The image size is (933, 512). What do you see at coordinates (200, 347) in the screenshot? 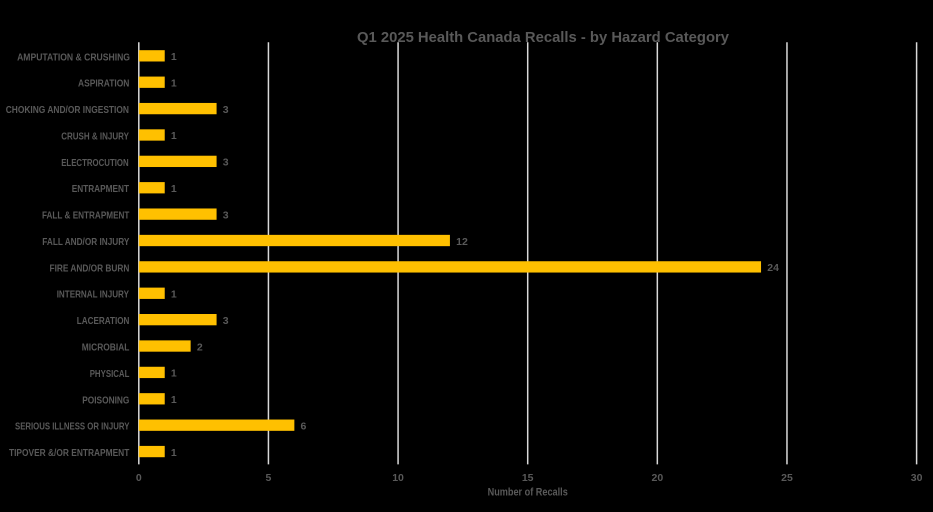
I see `svg-text: 2` at bounding box center [200, 347].